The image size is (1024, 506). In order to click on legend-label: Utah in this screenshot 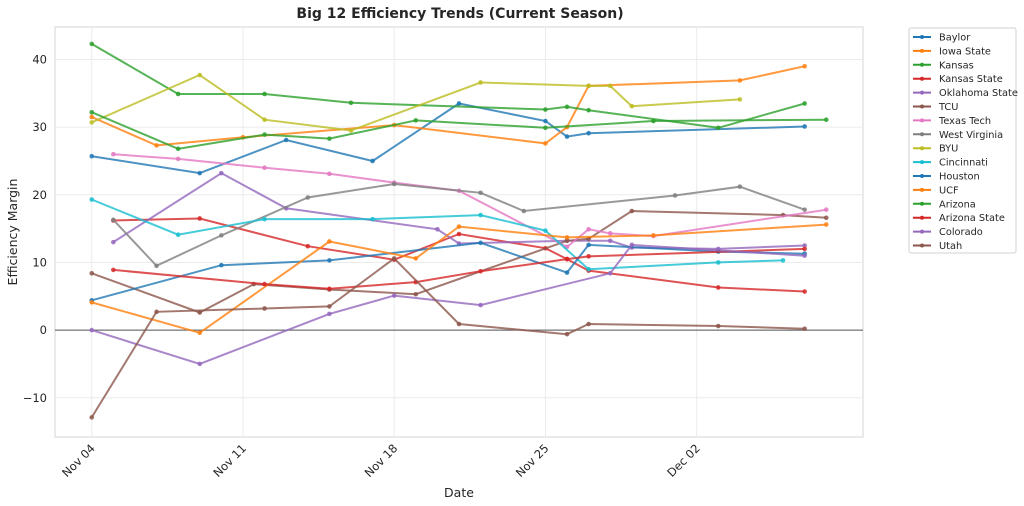, I will do `click(950, 246)`.